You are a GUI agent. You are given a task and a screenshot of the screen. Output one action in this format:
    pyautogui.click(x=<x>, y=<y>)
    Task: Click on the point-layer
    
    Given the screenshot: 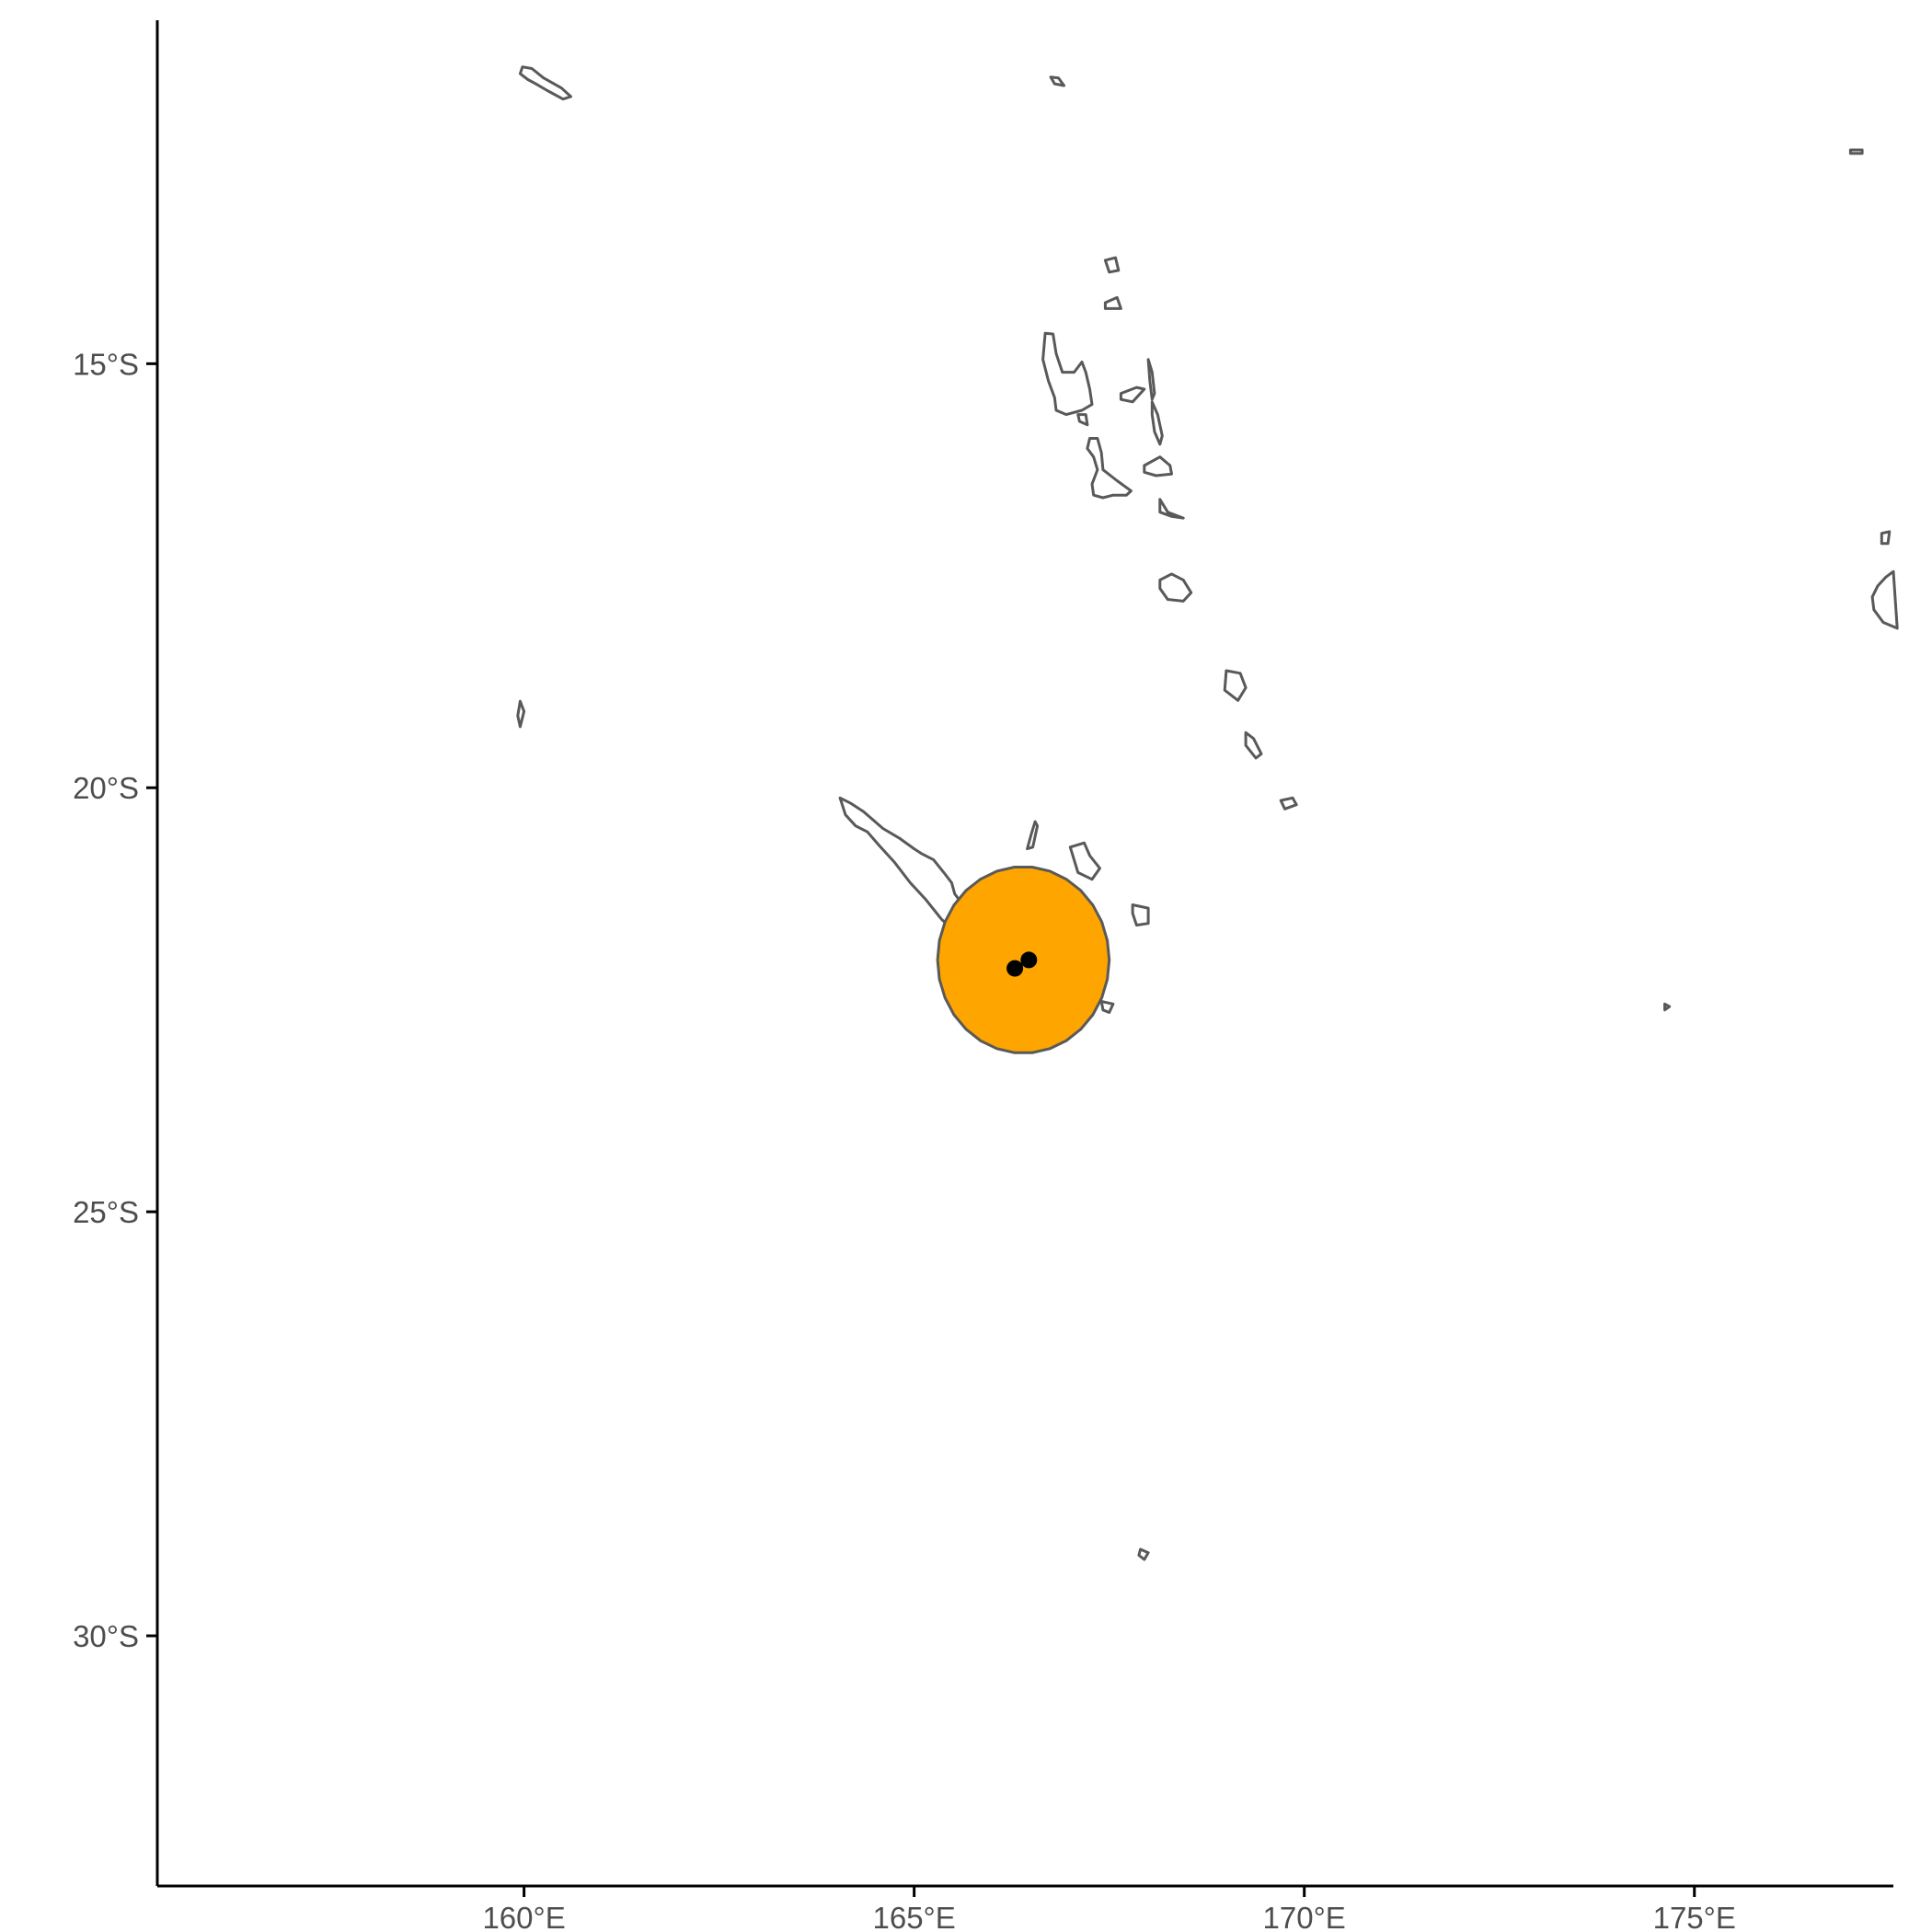 What is the action you would take?
    pyautogui.click(x=1022, y=964)
    